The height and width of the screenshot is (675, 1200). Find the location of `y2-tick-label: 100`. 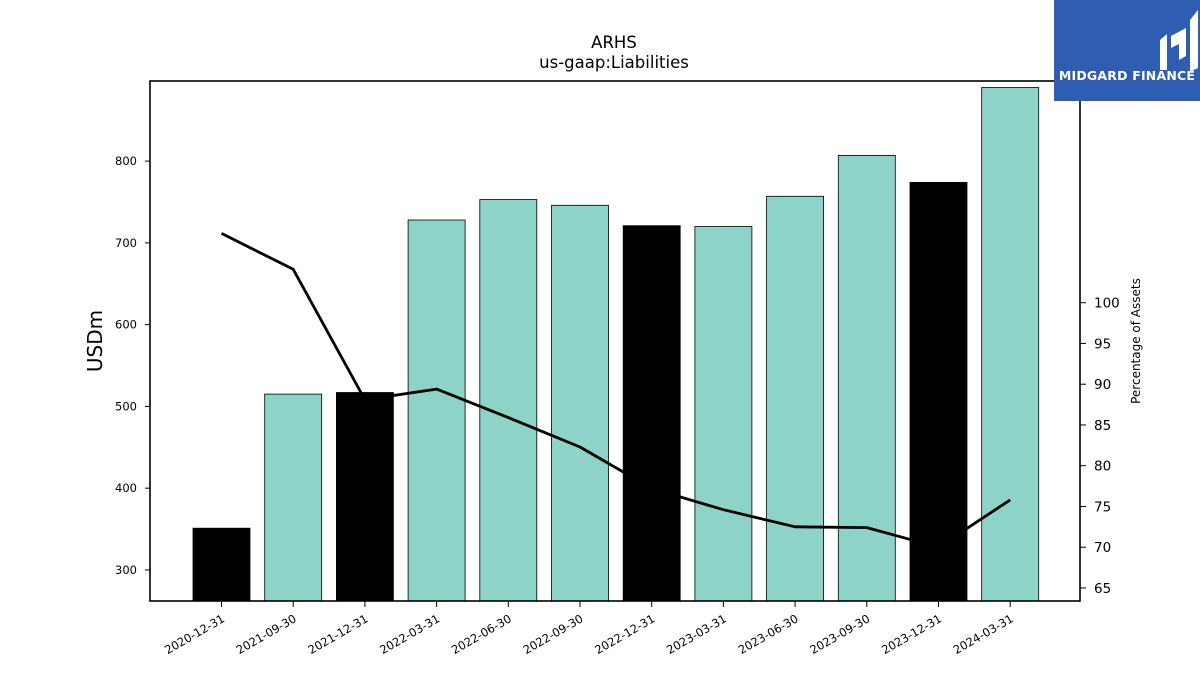

y2-tick-label: 100 is located at coordinates (1107, 304).